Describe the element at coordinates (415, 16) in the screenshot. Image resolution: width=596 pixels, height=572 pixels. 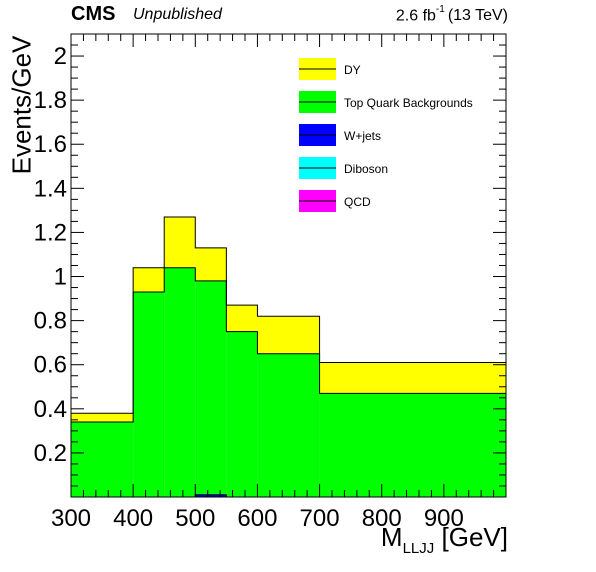
I see `luminosity-value: 2.6 fb` at that location.